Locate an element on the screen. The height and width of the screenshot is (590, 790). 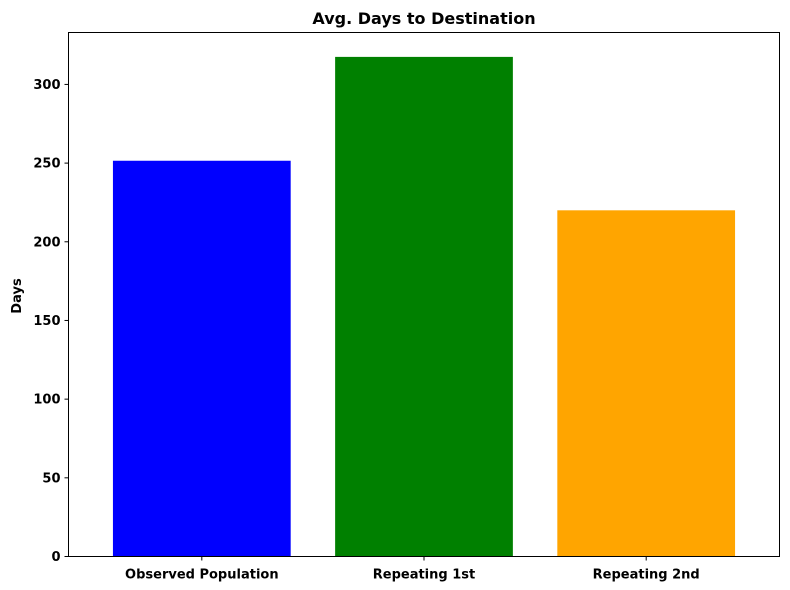
x-tick-label: Observed Population is located at coordinates (202, 575).